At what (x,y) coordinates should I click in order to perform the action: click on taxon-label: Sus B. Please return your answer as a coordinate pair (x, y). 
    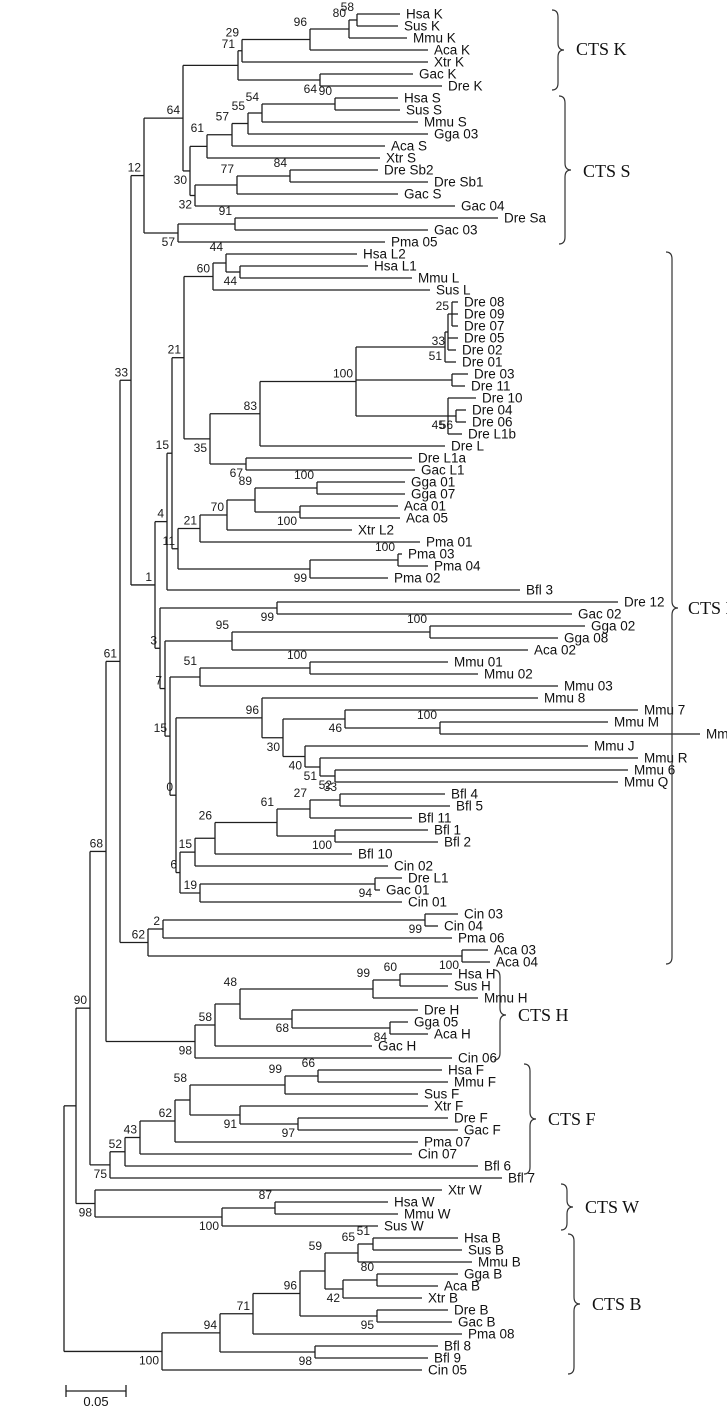
    Looking at the image, I should click on (486, 1250).